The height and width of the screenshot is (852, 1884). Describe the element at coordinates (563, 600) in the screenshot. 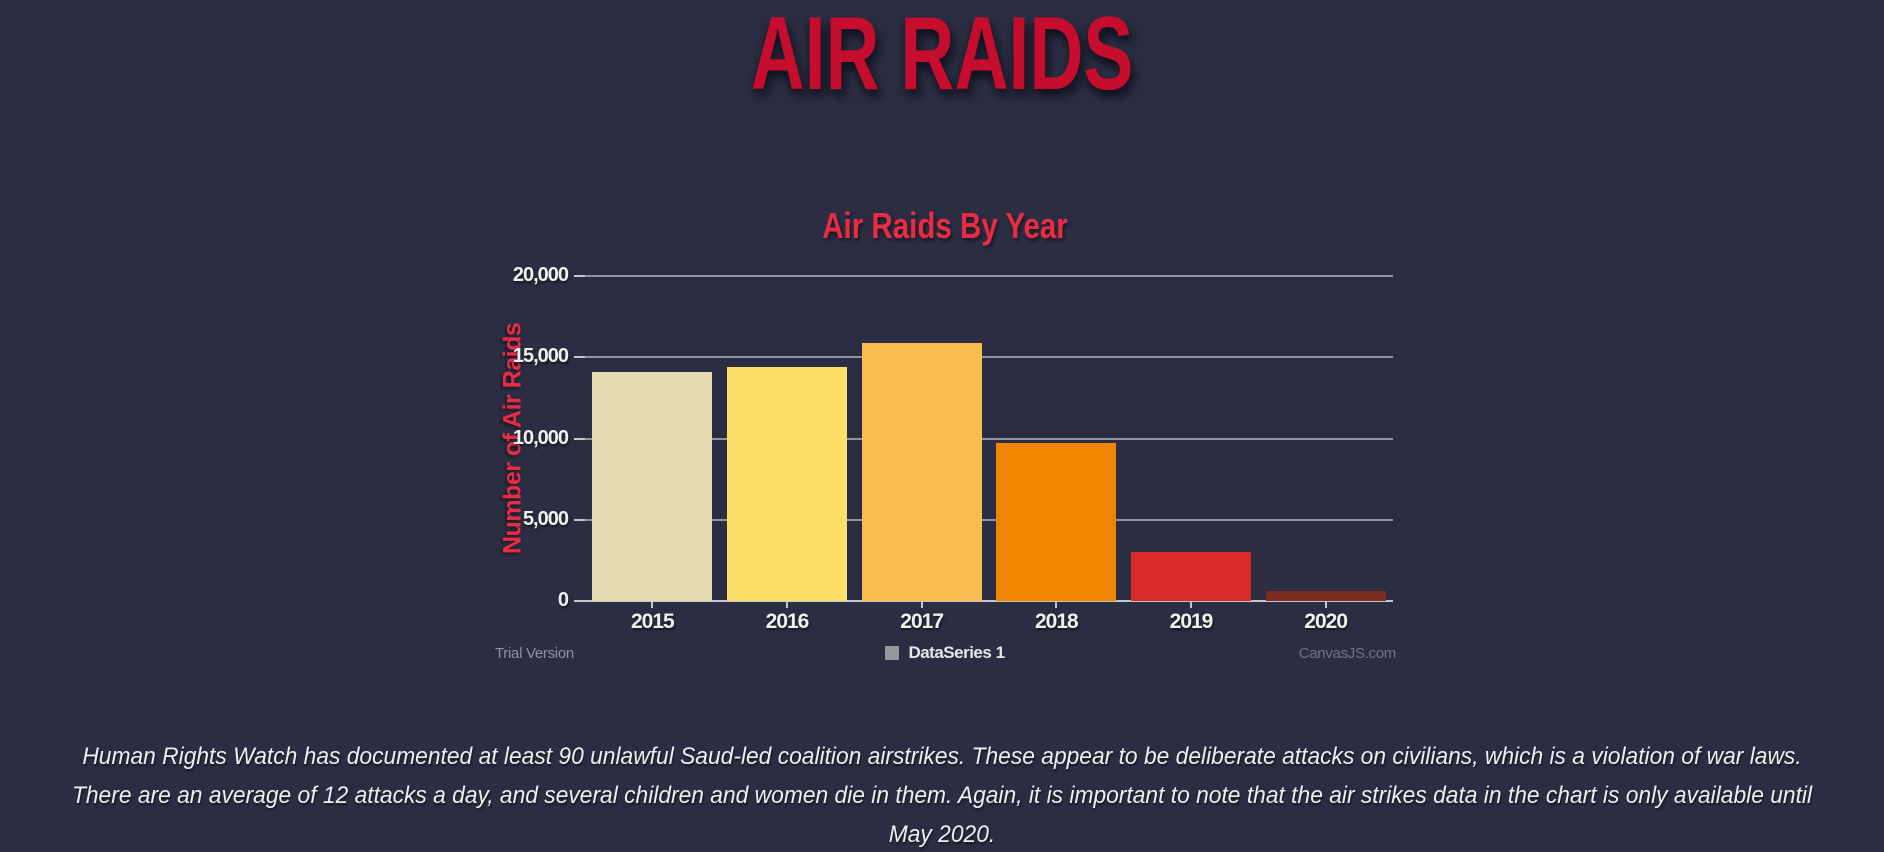

I see `y-tick-label-0: 0` at that location.